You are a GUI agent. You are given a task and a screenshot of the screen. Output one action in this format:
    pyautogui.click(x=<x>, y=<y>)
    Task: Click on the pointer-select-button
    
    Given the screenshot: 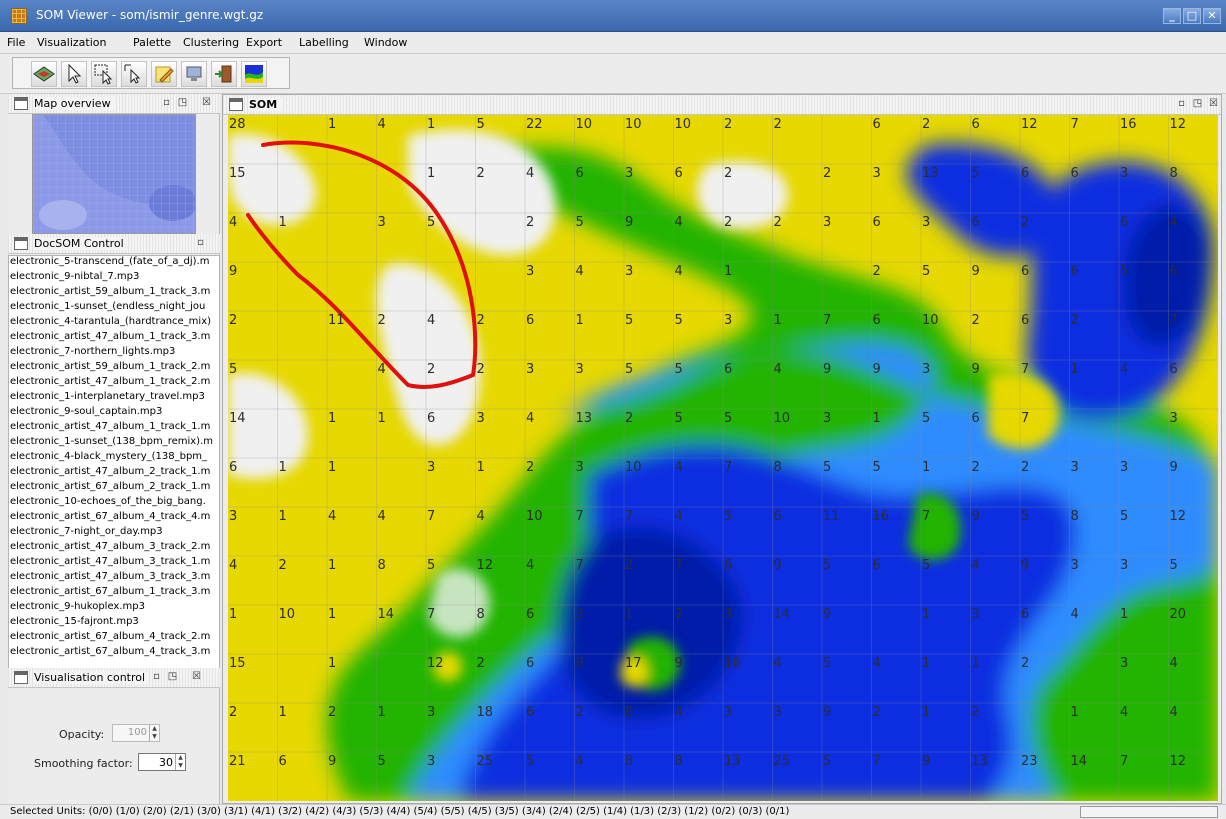 What is the action you would take?
    pyautogui.click(x=74, y=74)
    